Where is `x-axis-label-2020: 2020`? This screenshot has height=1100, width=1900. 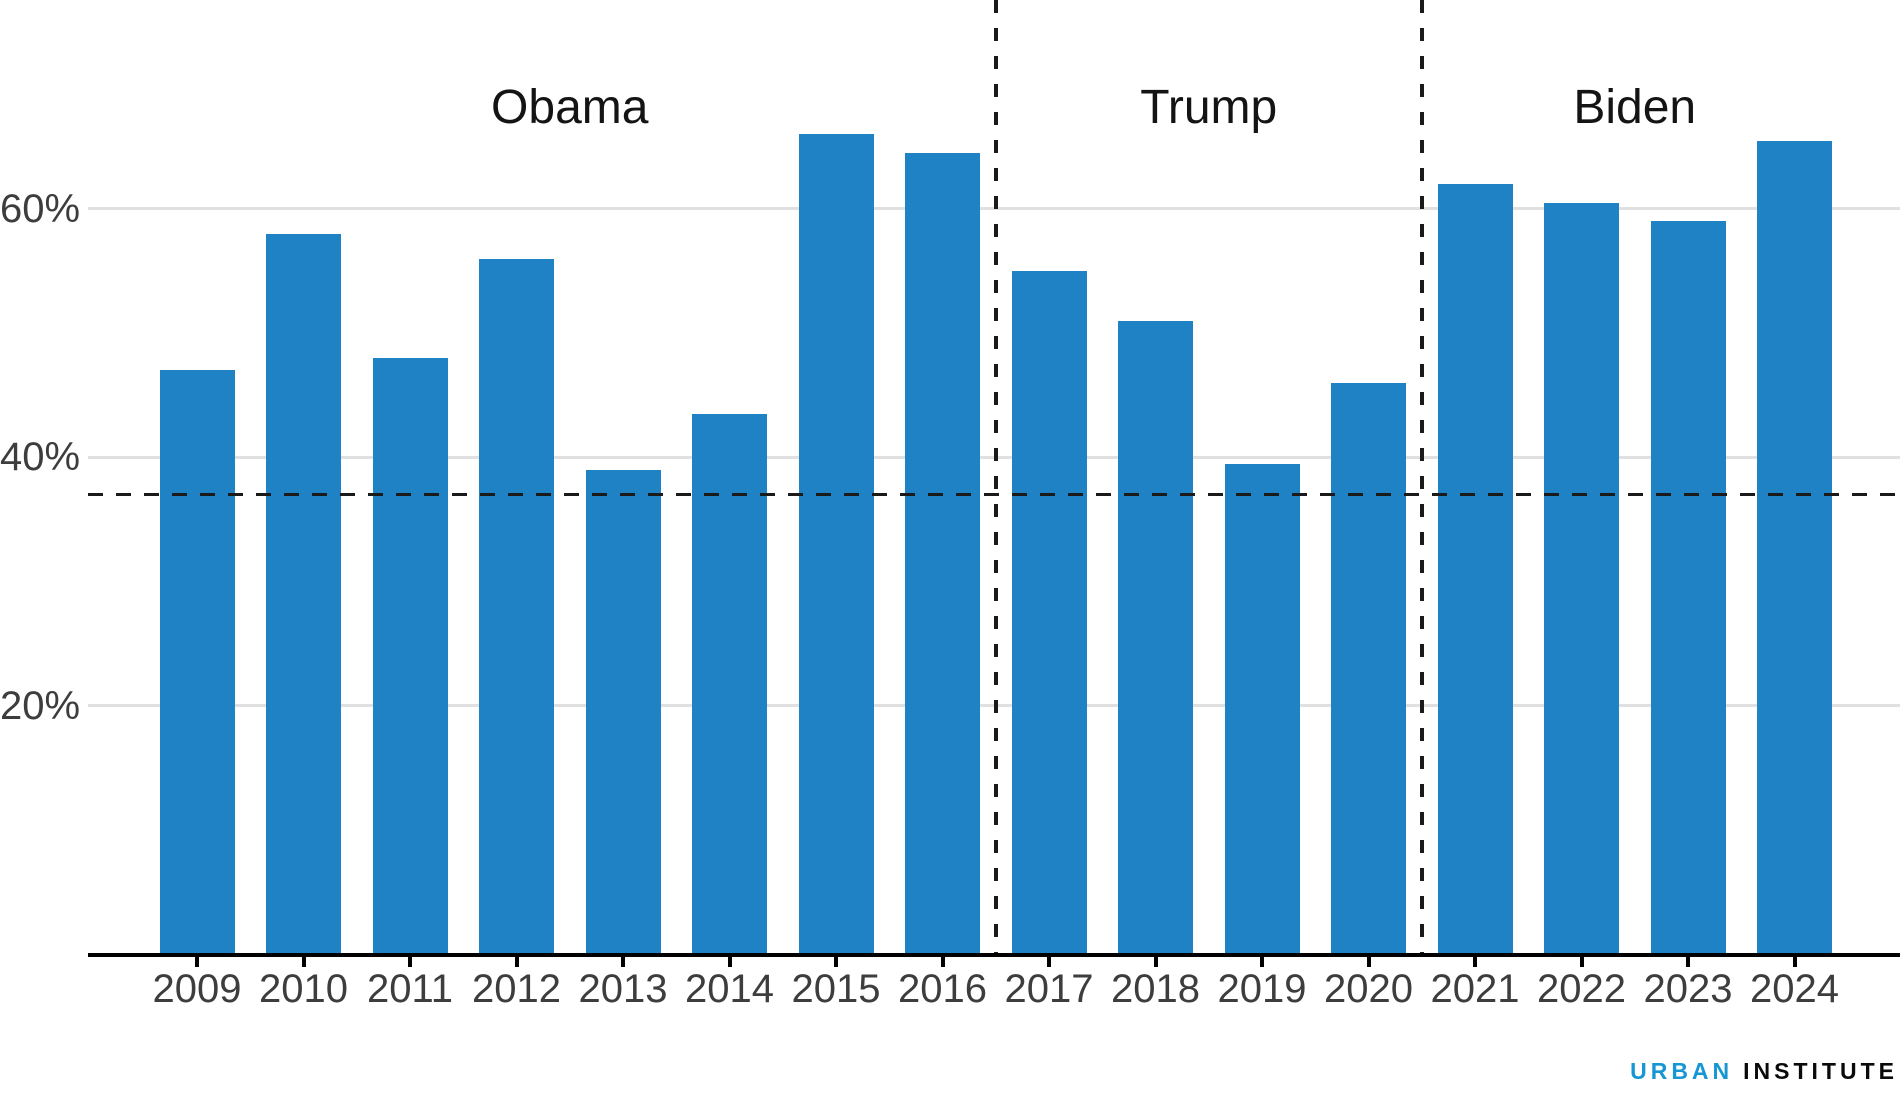
x-axis-label-2020: 2020 is located at coordinates (1368, 989).